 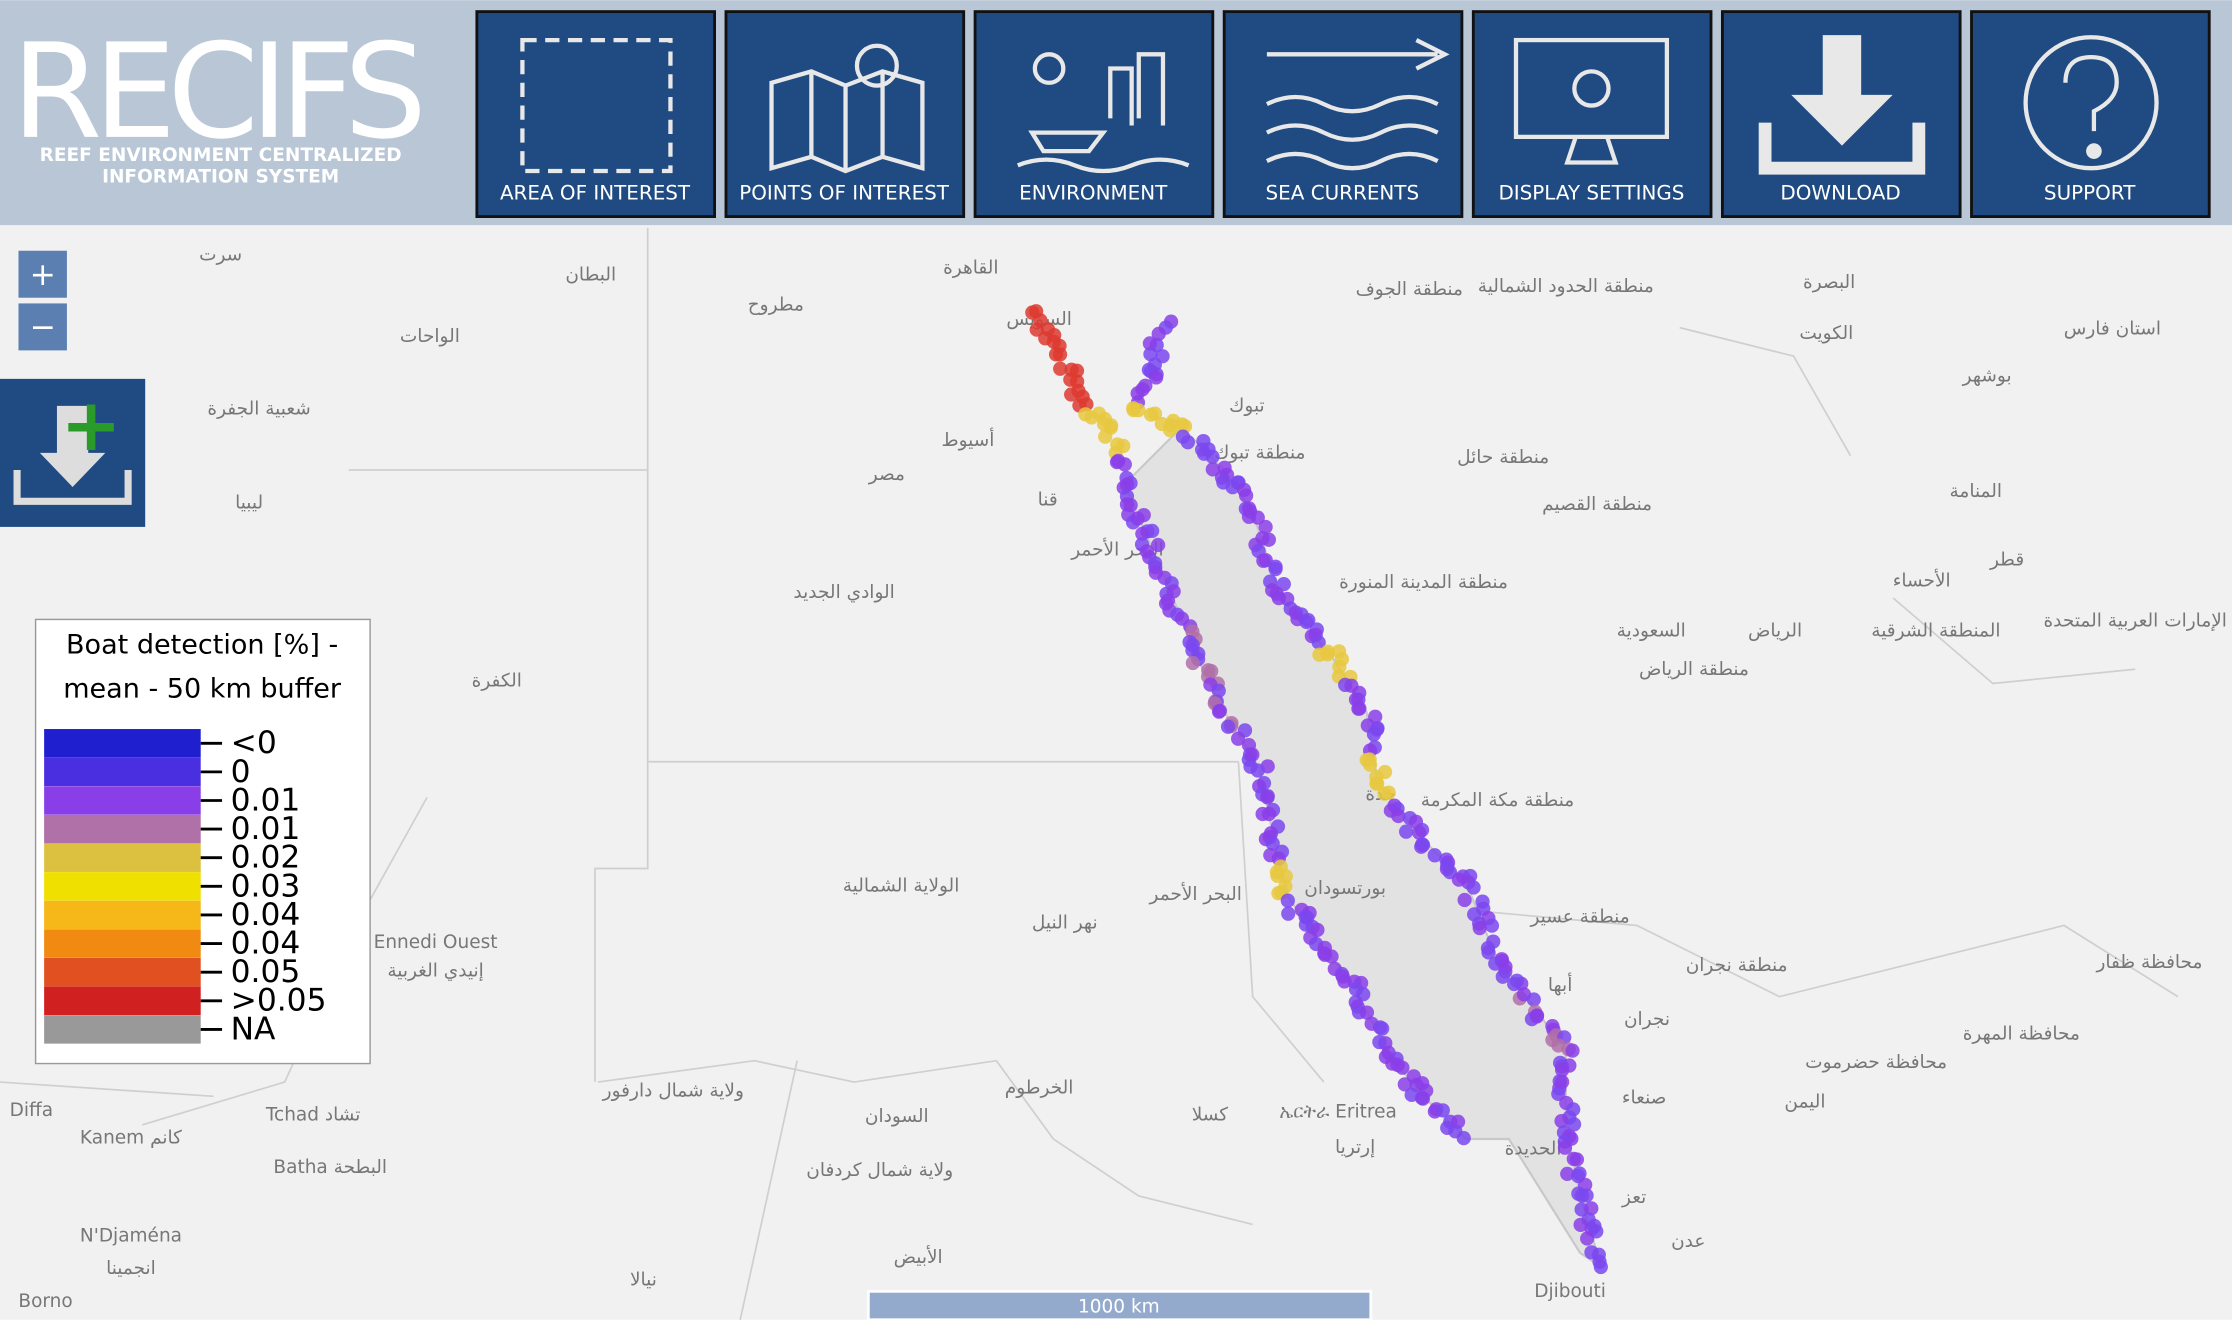 What do you see at coordinates (1343, 193) in the screenshot?
I see `nav-button-label: SEA CURRENTS` at bounding box center [1343, 193].